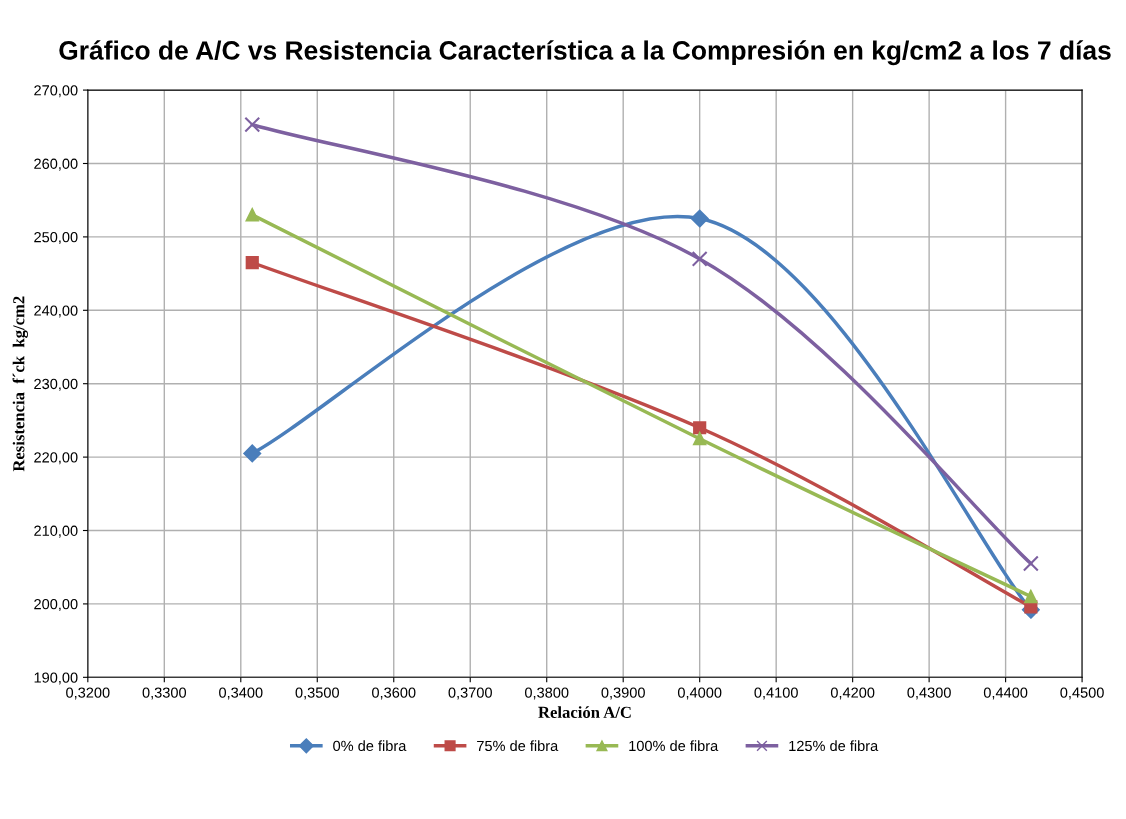 The width and height of the screenshot is (1126, 819). Describe the element at coordinates (518, 746) in the screenshot. I see `legend-label: 75% de fibra` at that location.